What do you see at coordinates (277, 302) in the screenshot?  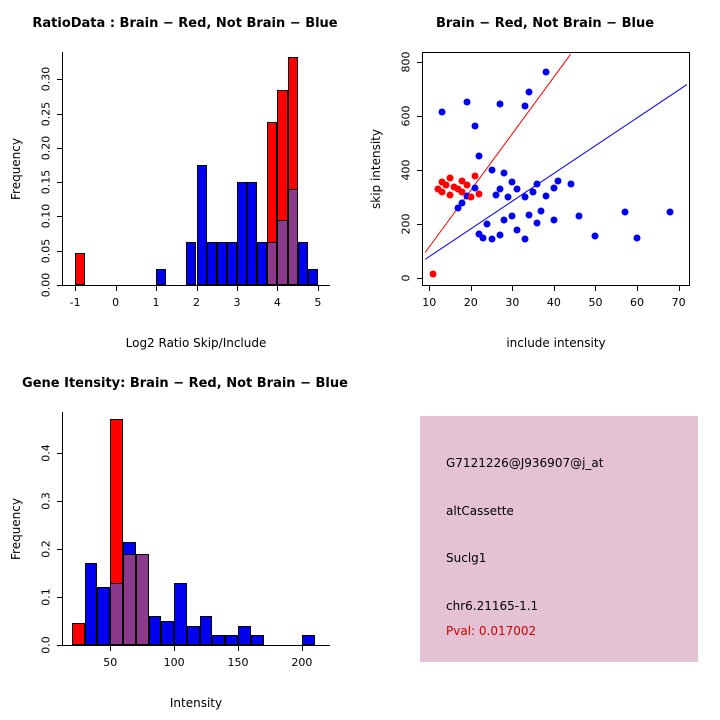 I see `x-tick-label: 4` at bounding box center [277, 302].